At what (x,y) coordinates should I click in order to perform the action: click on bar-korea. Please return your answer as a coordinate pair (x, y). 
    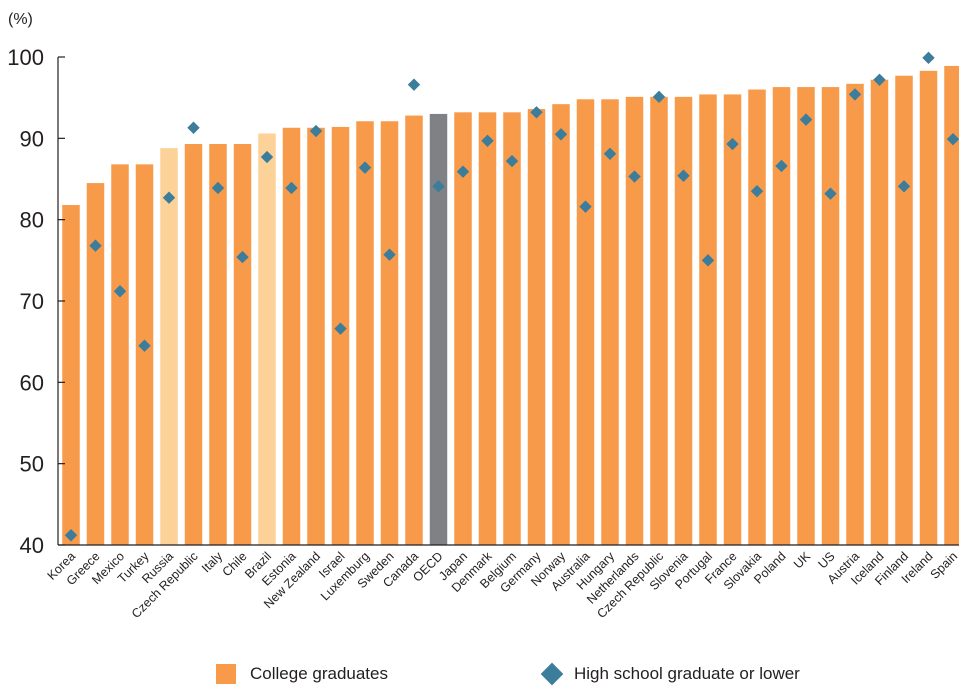
    Looking at the image, I should click on (71, 375).